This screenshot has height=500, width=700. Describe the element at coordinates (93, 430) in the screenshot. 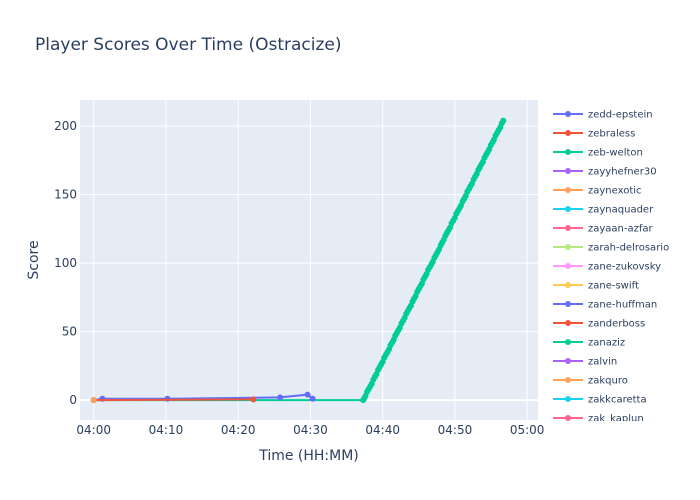

I see `x-tick-label: 04:00` at that location.